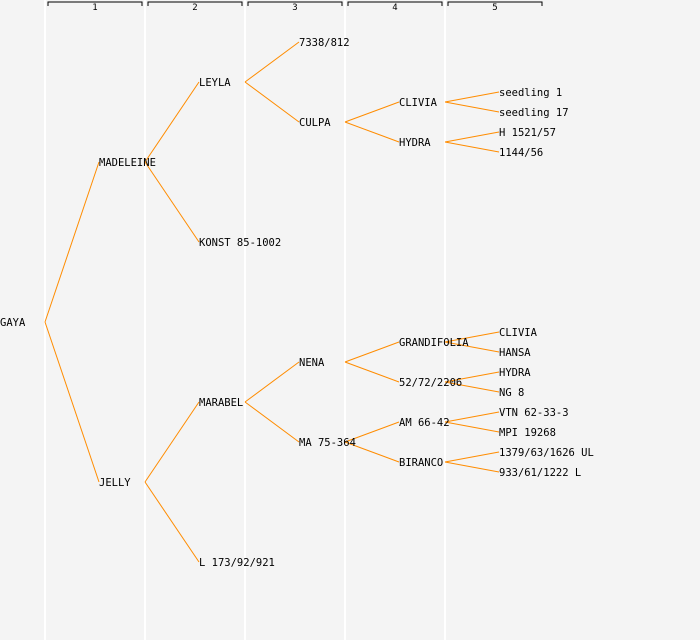  Describe the element at coordinates (511, 393) in the screenshot. I see `pedigree-node: NG 8` at that location.